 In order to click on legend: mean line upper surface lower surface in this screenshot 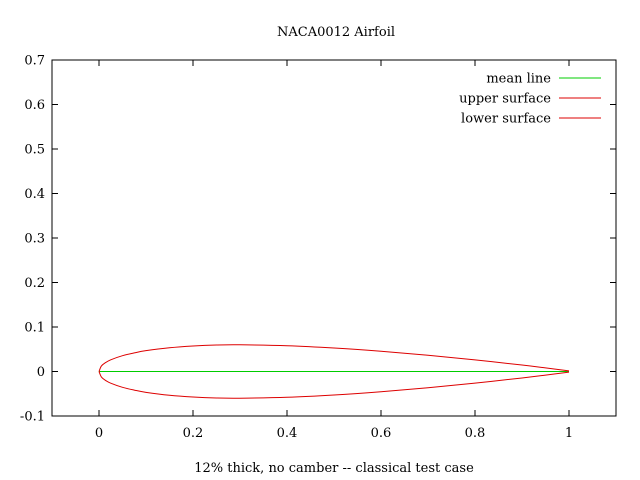, I will do `click(530, 99)`.